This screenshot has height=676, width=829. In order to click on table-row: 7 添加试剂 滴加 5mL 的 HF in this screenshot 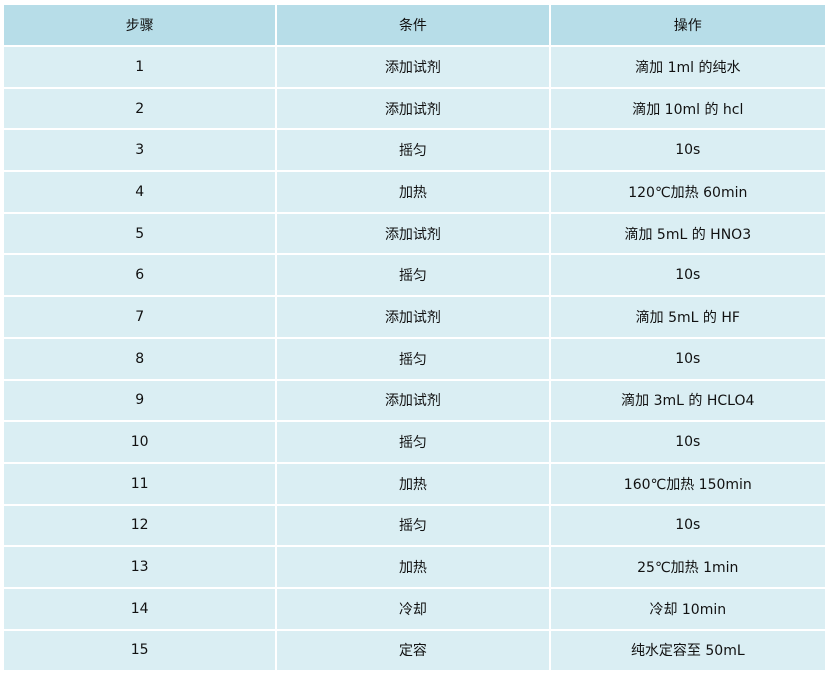, I will do `click(414, 317)`.